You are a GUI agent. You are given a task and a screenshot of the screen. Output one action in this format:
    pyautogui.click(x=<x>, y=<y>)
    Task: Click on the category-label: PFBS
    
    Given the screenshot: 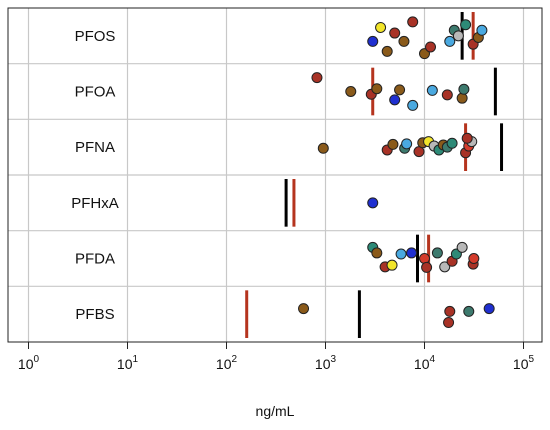 What is the action you would take?
    pyautogui.click(x=94, y=314)
    